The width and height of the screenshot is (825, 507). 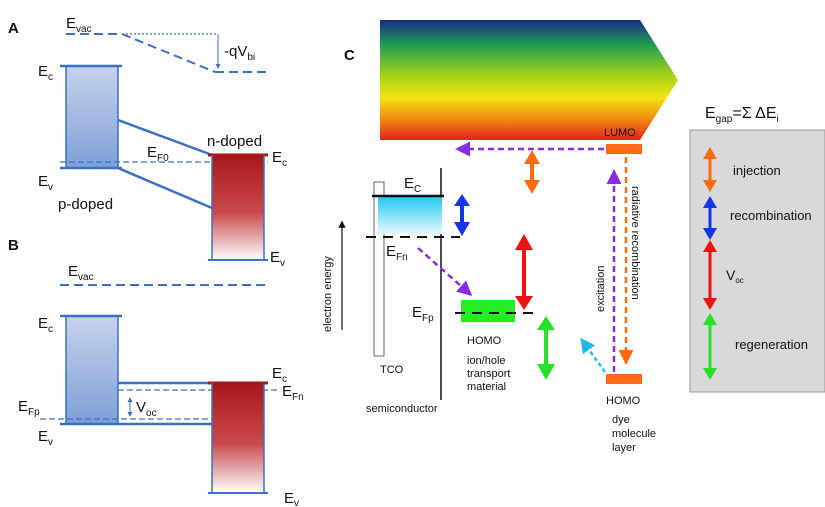 I want to click on n-doped-label: n-doped, so click(x=234, y=141).